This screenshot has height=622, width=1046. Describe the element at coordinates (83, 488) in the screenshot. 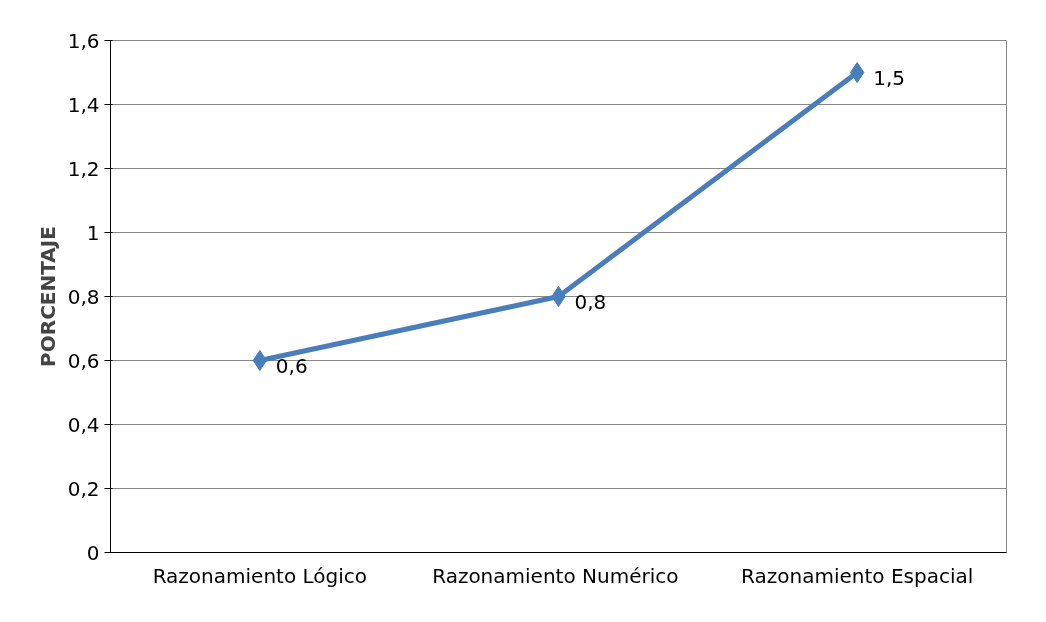

I see `y-tick-label: 0,2` at that location.